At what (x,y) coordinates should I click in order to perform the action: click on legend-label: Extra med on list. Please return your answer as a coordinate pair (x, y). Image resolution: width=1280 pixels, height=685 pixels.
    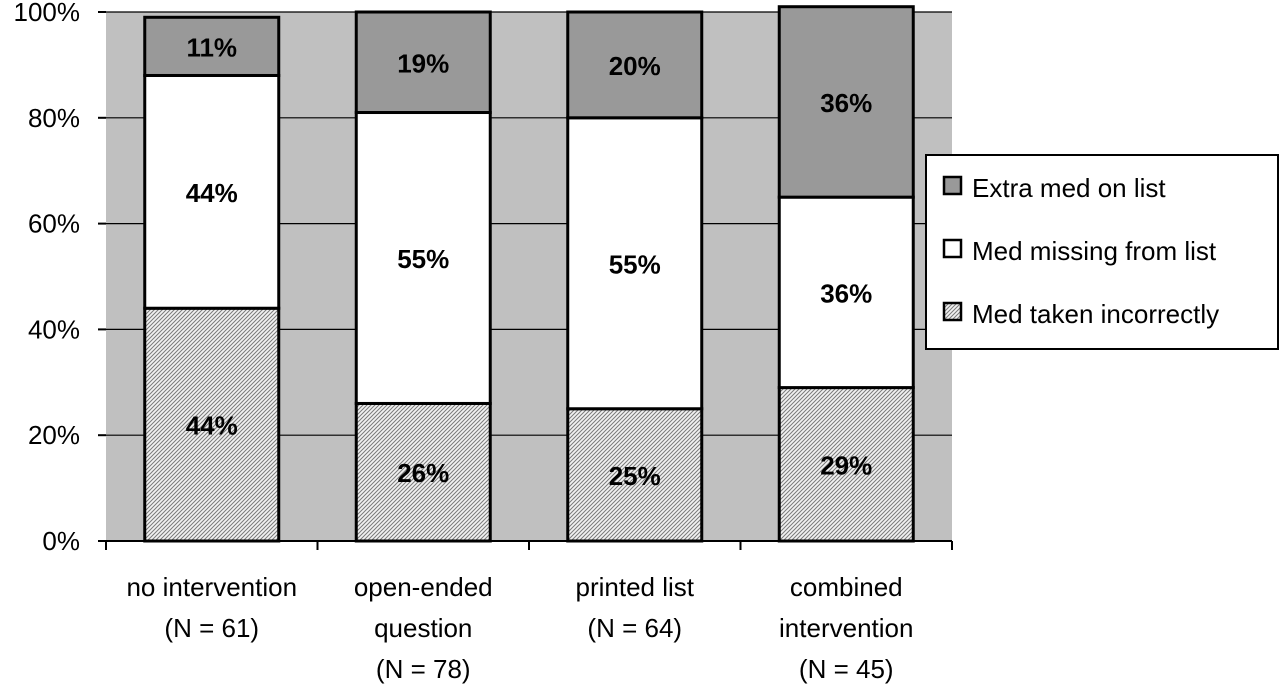
    Looking at the image, I should click on (1069, 188).